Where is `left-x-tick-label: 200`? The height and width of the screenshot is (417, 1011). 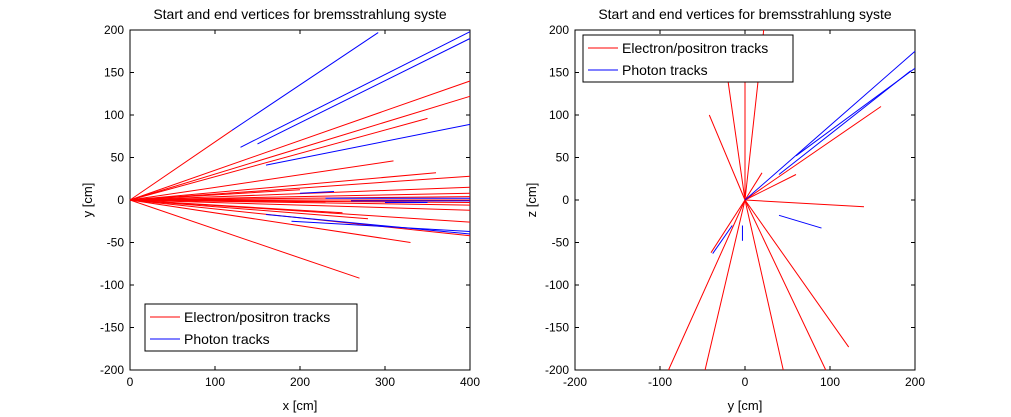 left-x-tick-label: 200 is located at coordinates (300, 382).